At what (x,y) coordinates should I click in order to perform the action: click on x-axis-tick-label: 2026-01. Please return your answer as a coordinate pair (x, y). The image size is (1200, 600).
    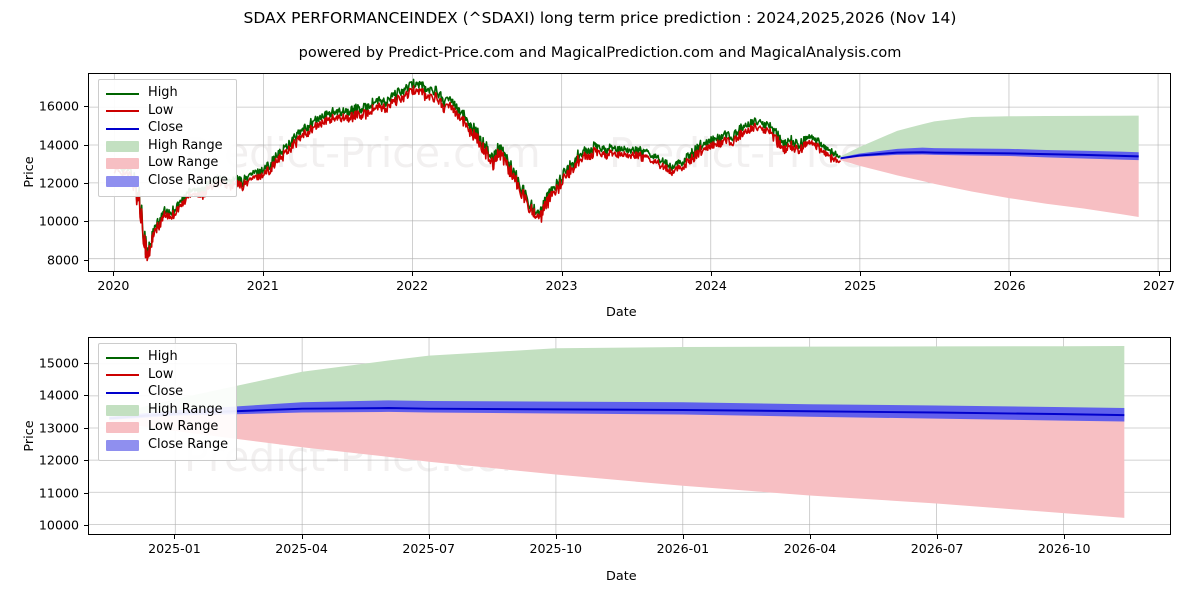
    Looking at the image, I should click on (683, 548).